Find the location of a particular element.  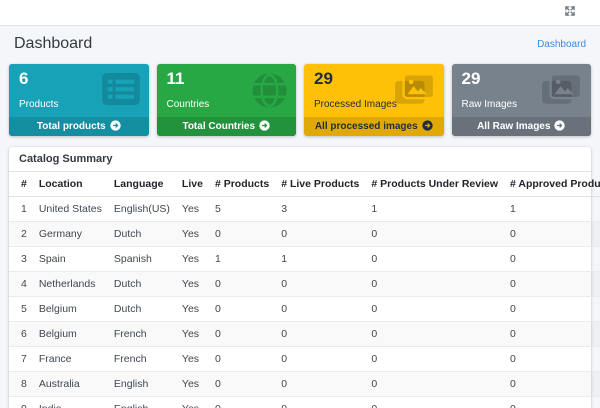

table-cell: English(US) is located at coordinates (141, 209).